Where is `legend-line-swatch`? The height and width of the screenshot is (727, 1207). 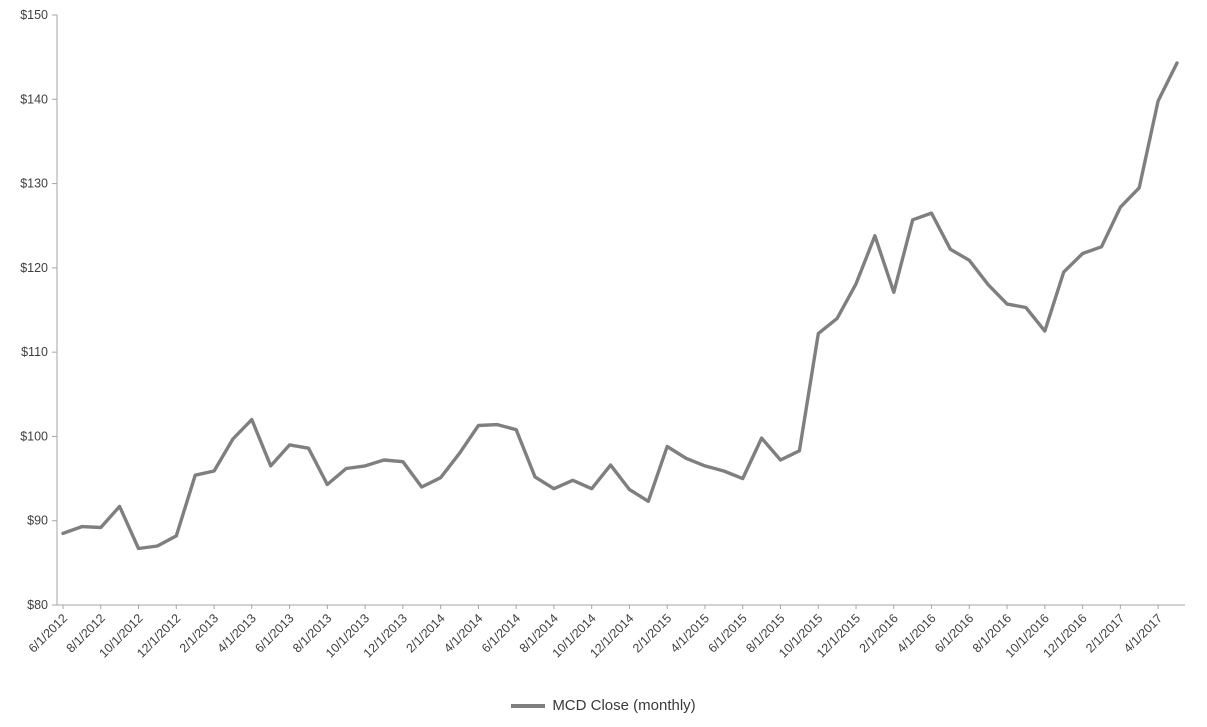
legend-line-swatch is located at coordinates (528, 705).